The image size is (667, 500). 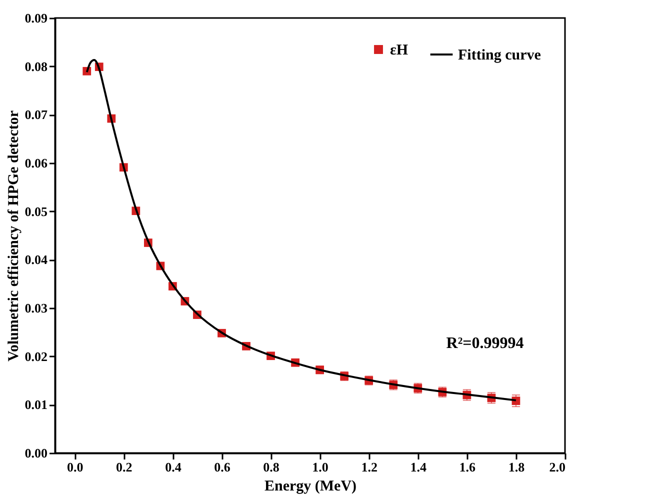 What do you see at coordinates (36, 66) in the screenshot?
I see `y-tick-label: 0.08` at bounding box center [36, 66].